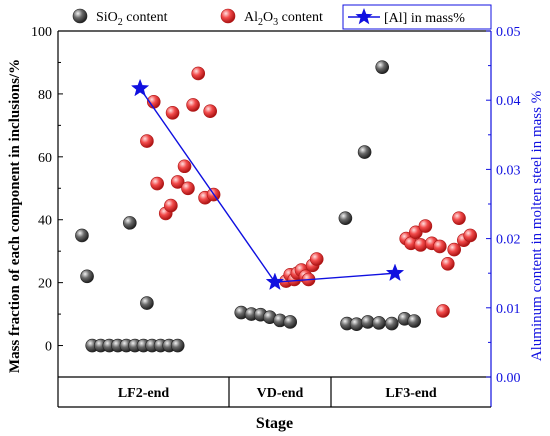  I want to click on left-tick-label: 0, so click(48, 347).